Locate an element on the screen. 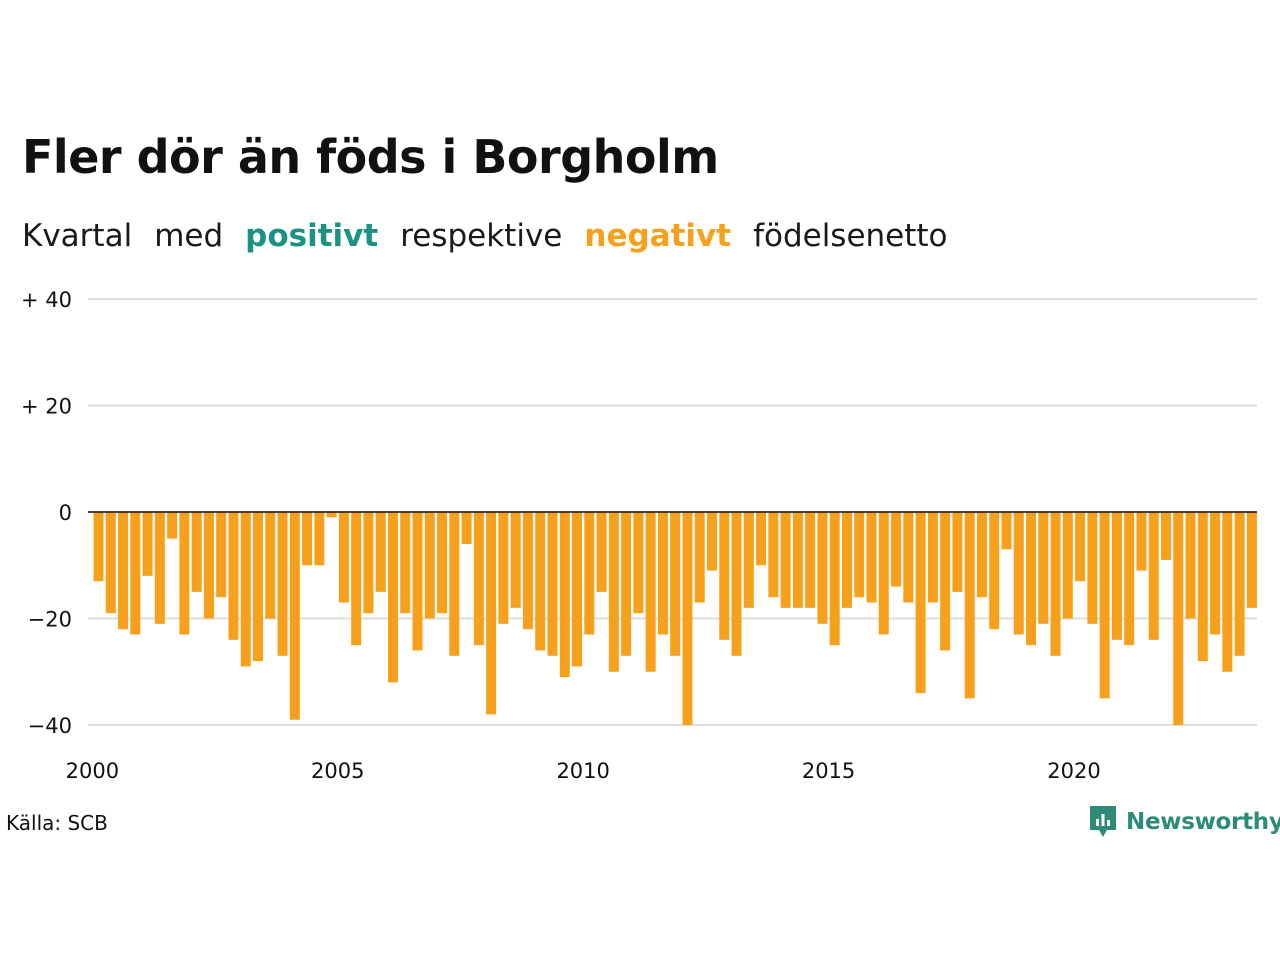 The width and height of the screenshot is (1280, 960). x-tick-label: 2000 is located at coordinates (92, 771).